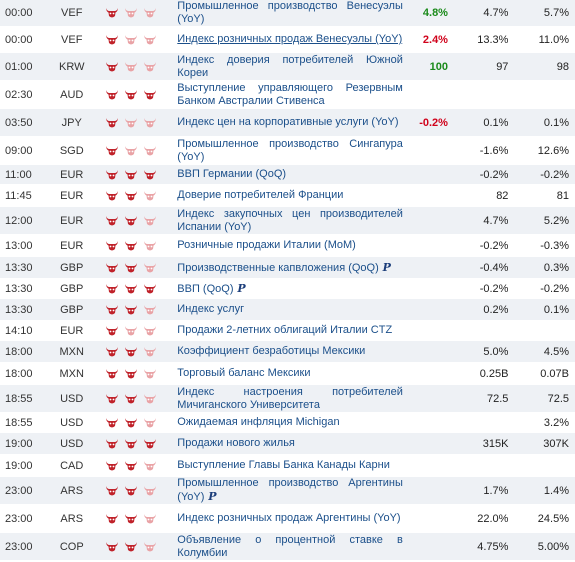 This screenshot has height=562, width=575. I want to click on event-previous: 1.4%, so click(543, 490).